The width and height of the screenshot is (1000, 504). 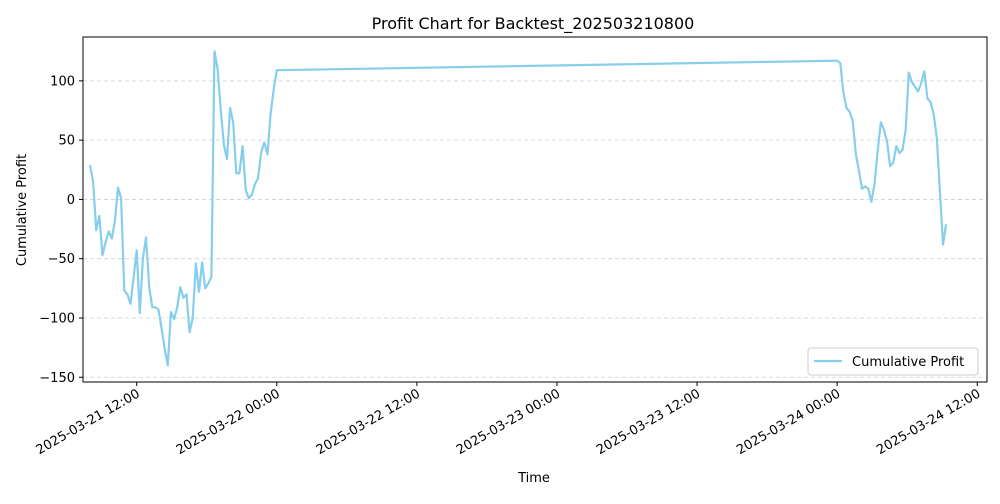 I want to click on y-axis-label: Cumulative Profit, so click(x=22, y=210).